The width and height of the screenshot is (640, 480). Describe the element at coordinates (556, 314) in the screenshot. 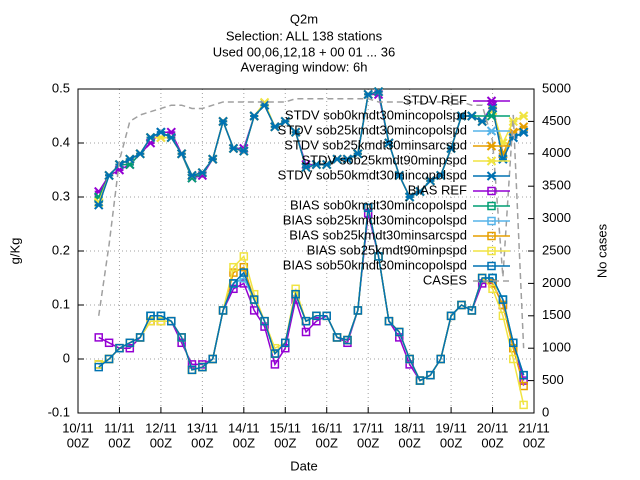

I see `y2-tick-label: 1500` at that location.